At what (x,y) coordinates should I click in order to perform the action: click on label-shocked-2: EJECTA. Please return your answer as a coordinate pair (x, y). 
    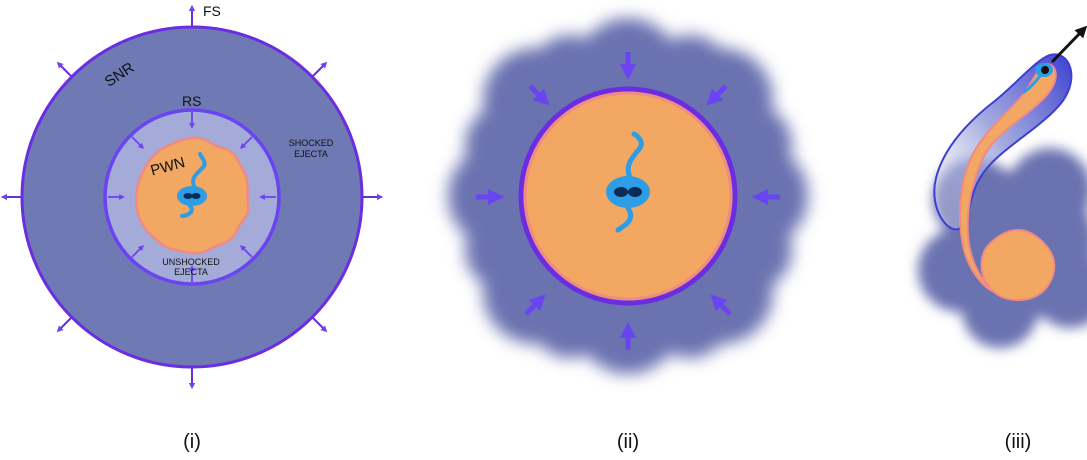
    Looking at the image, I should click on (311, 154).